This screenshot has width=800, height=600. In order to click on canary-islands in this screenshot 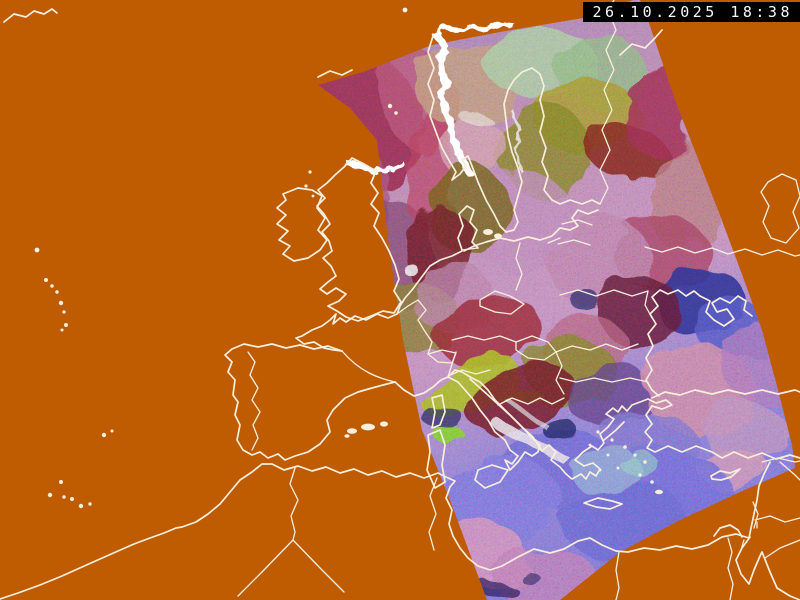, I will do `click(69, 494)`.